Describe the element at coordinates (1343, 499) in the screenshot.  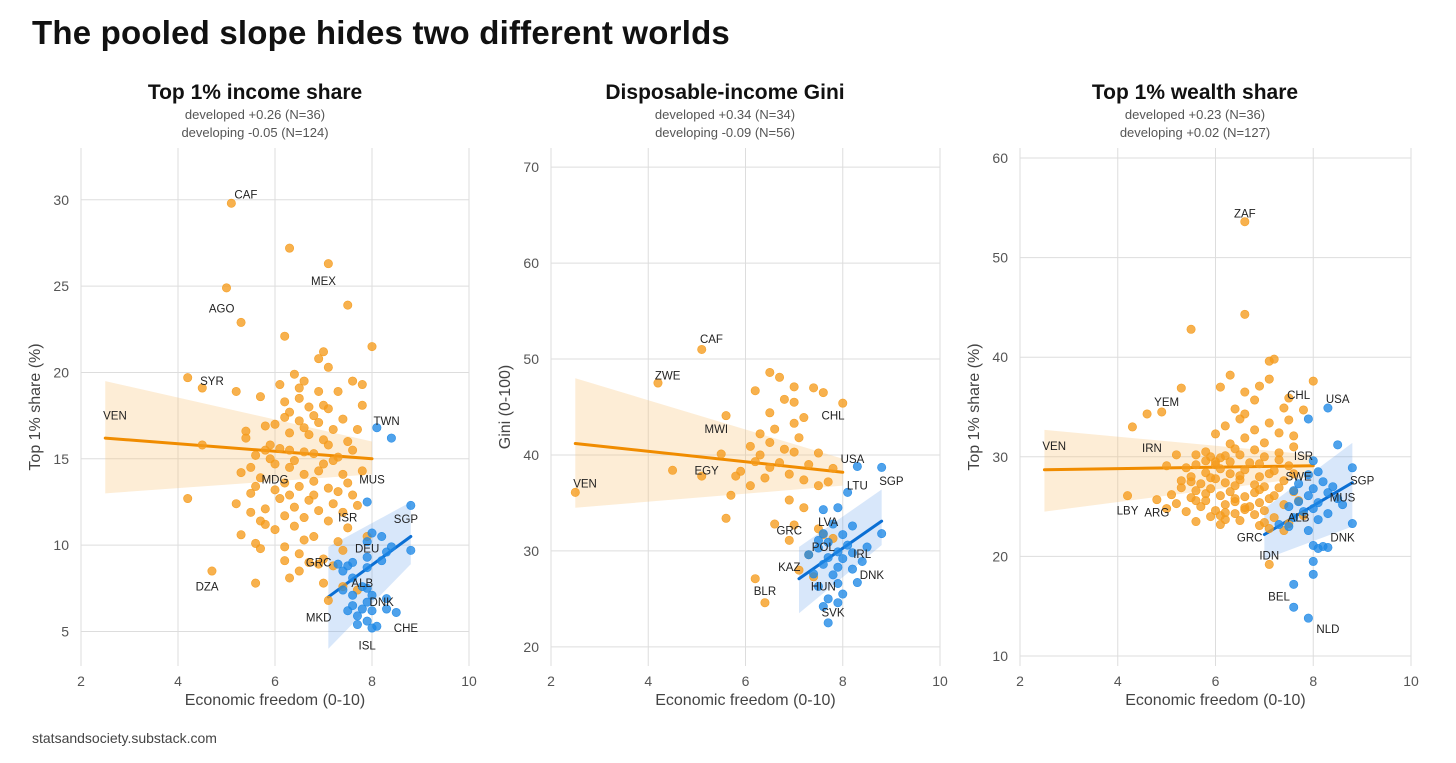
I see `country-label: MUS` at that location.